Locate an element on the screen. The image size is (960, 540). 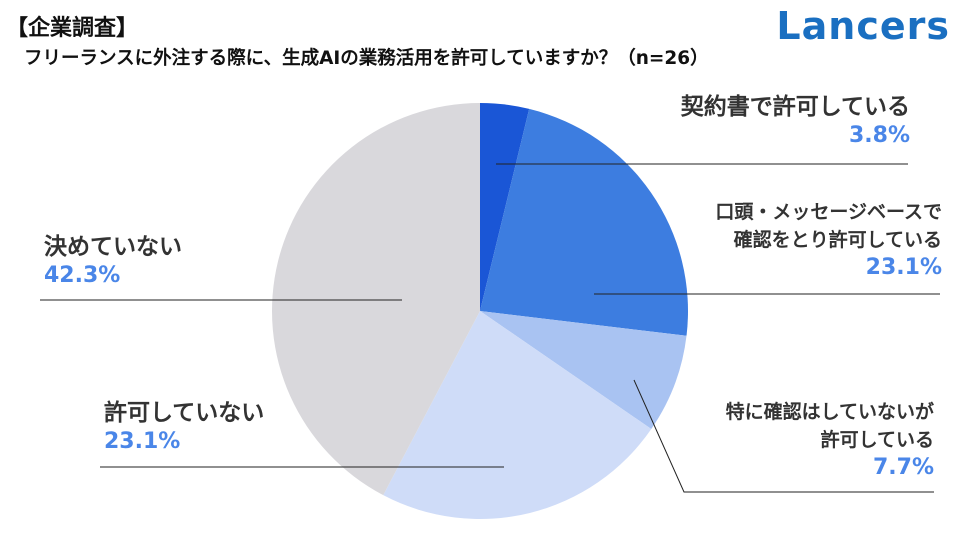
leader-line is located at coordinates (783, 436).